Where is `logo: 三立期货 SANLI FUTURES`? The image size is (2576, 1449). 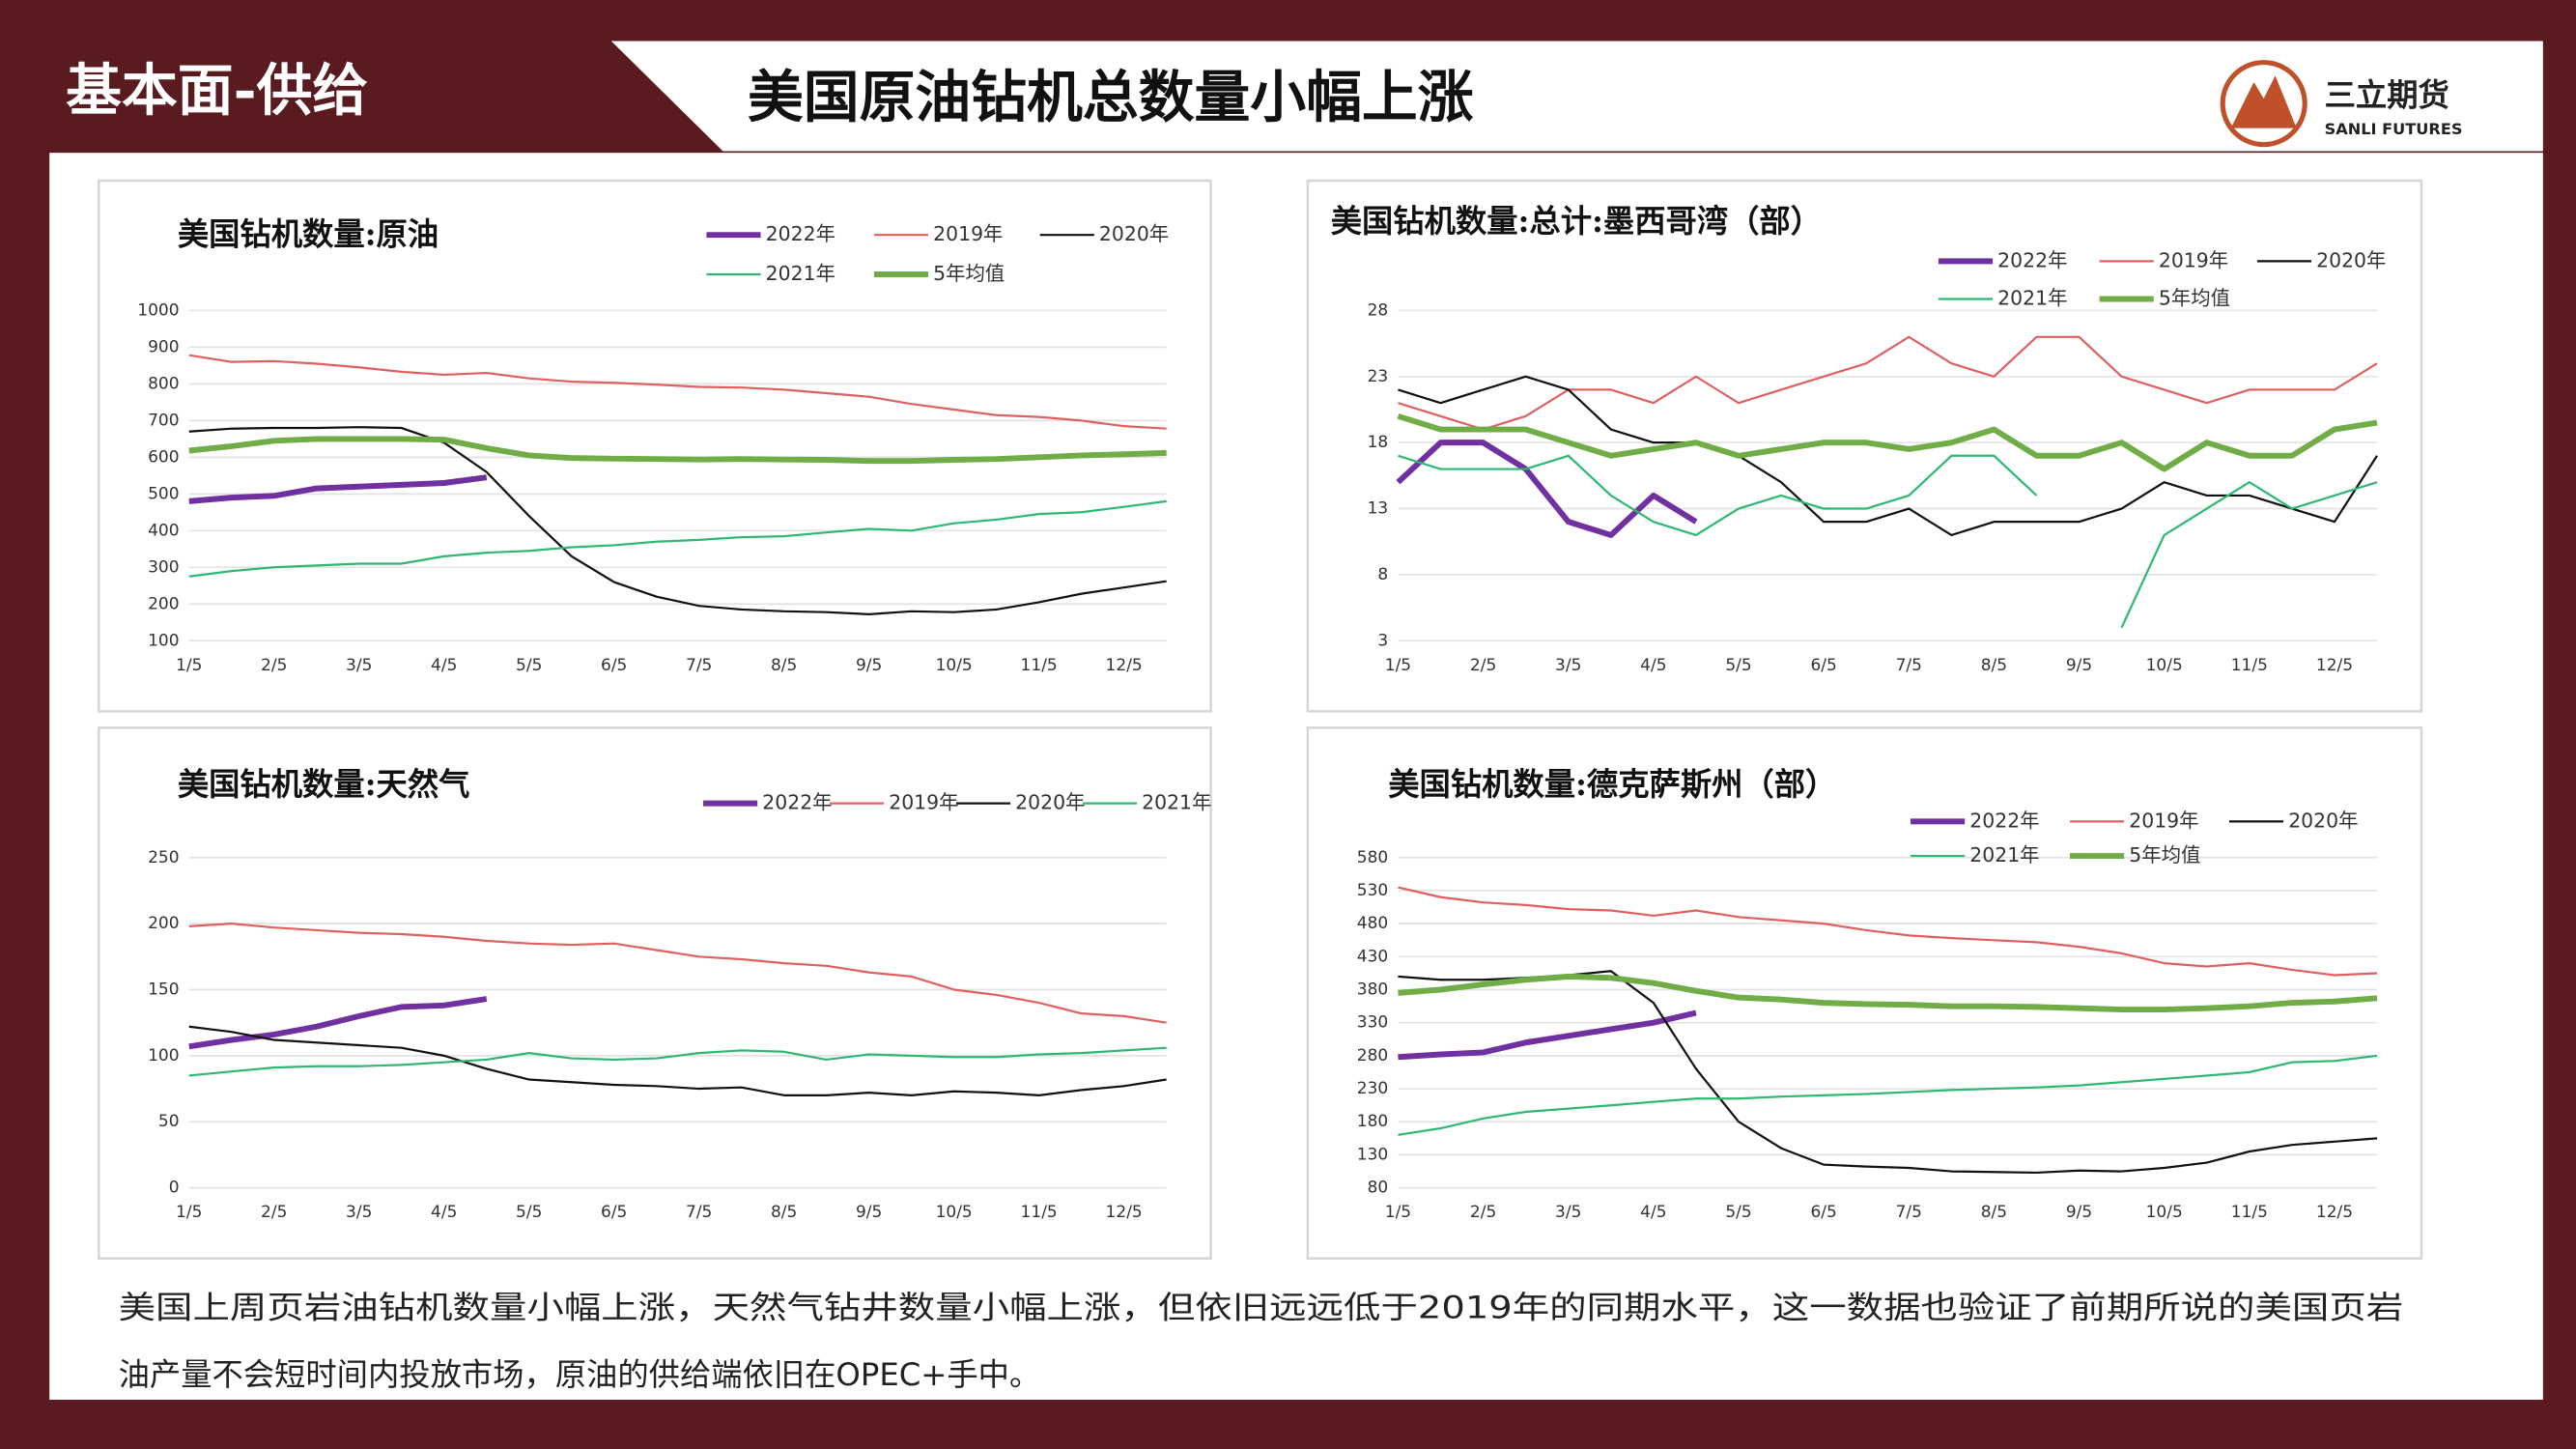
logo: 三立期货 SANLI FUTURES is located at coordinates (2341, 104).